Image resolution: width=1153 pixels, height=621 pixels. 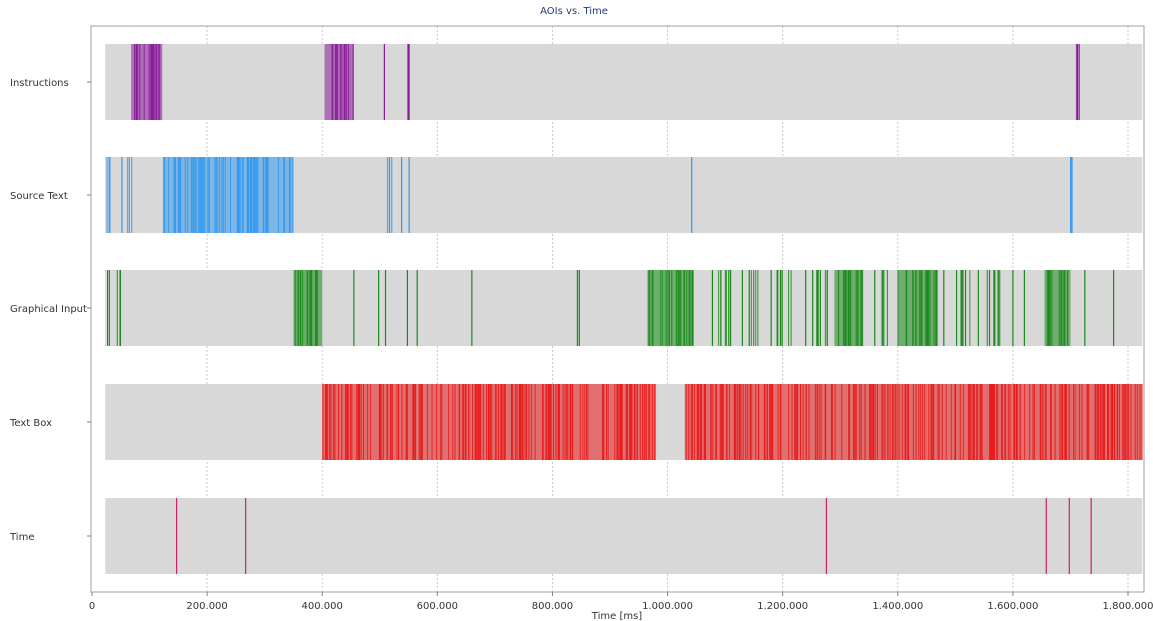 What do you see at coordinates (206, 606) in the screenshot?
I see `x-tick-label: 200.000` at bounding box center [206, 606].